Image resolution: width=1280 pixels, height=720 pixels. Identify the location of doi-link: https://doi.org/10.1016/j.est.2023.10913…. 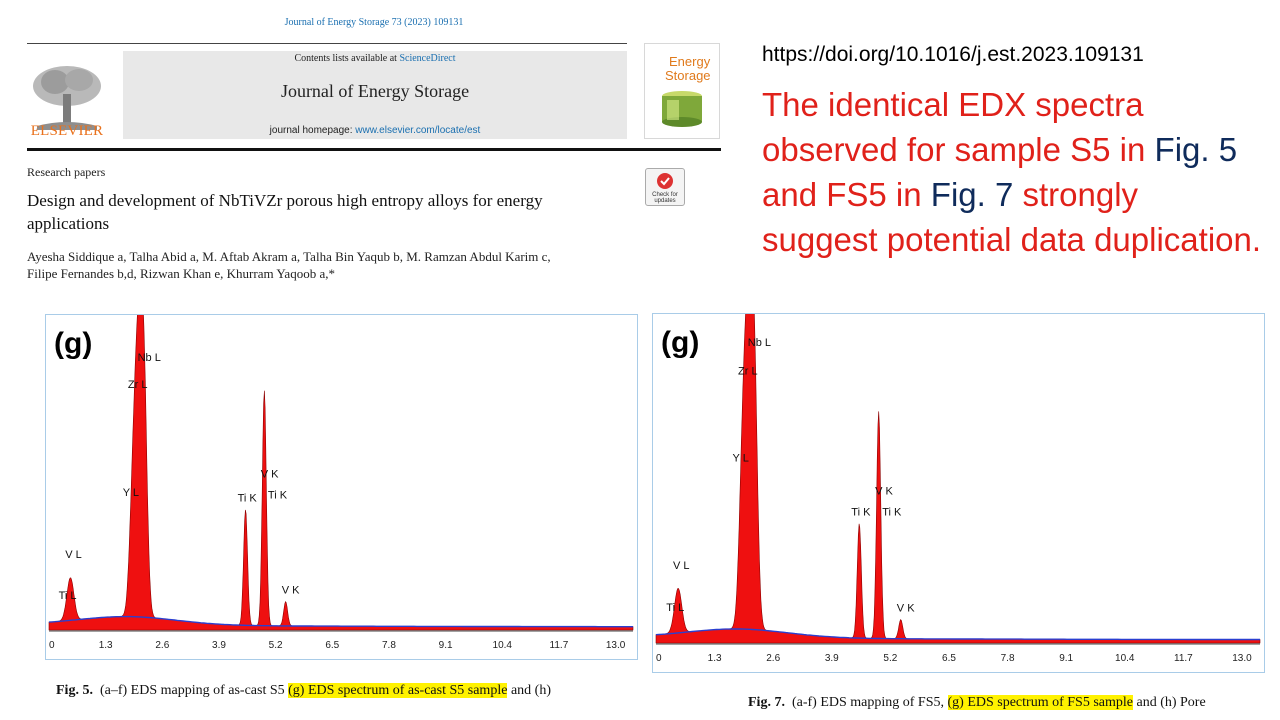
(953, 54).